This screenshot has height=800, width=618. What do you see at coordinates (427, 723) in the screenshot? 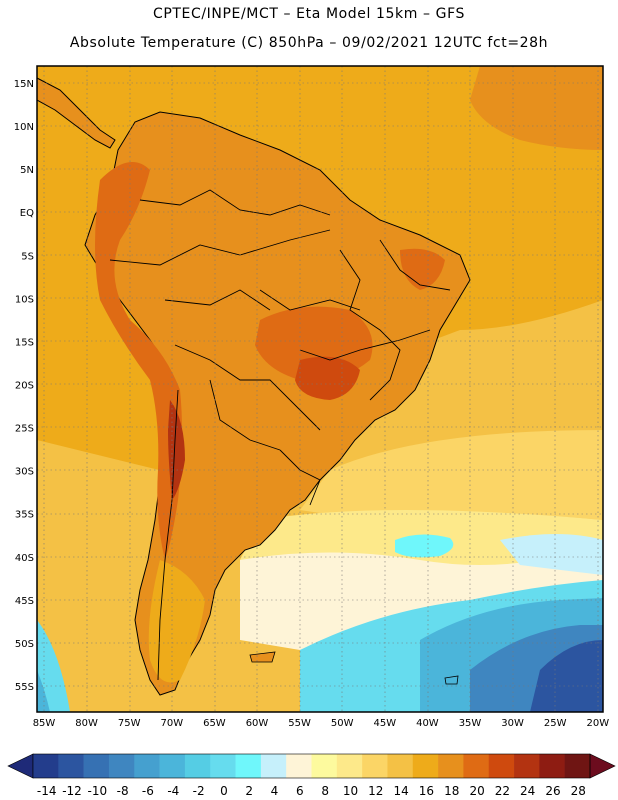
I see `lon-label: 40W` at bounding box center [427, 723].